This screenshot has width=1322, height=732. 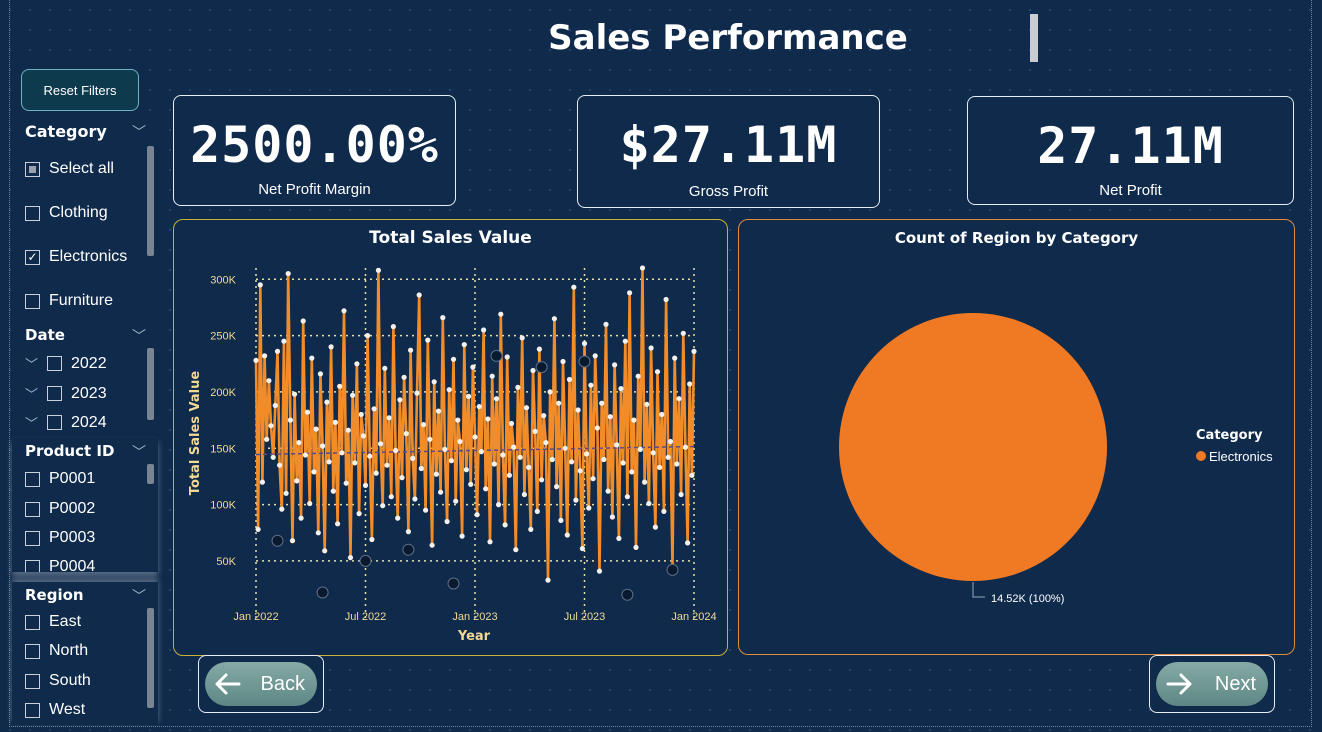 I want to click on category-option-clothing: Clothing, so click(x=66, y=213).